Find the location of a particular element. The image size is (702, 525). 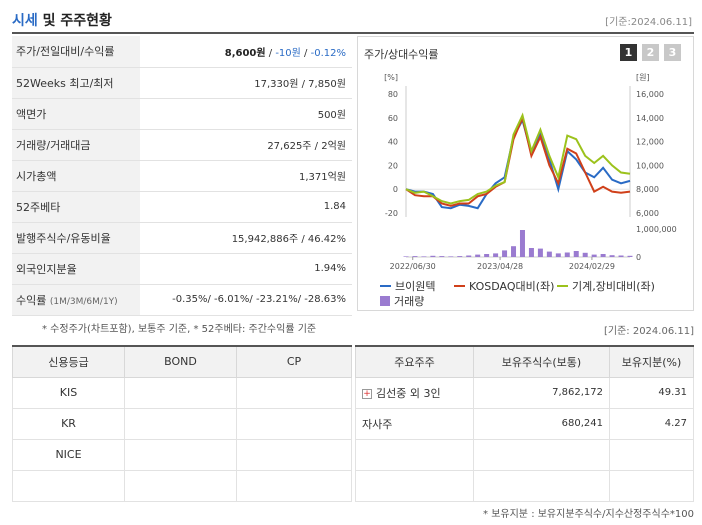

chart-tab-3: 3 is located at coordinates (672, 52).